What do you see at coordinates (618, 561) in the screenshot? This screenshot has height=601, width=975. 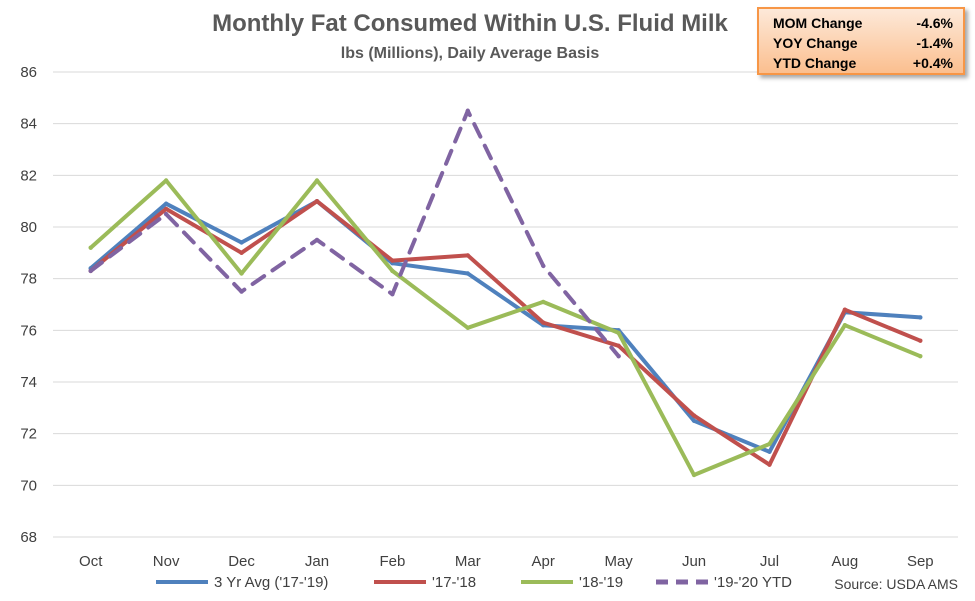 I see `x-tick-label: May` at bounding box center [618, 561].